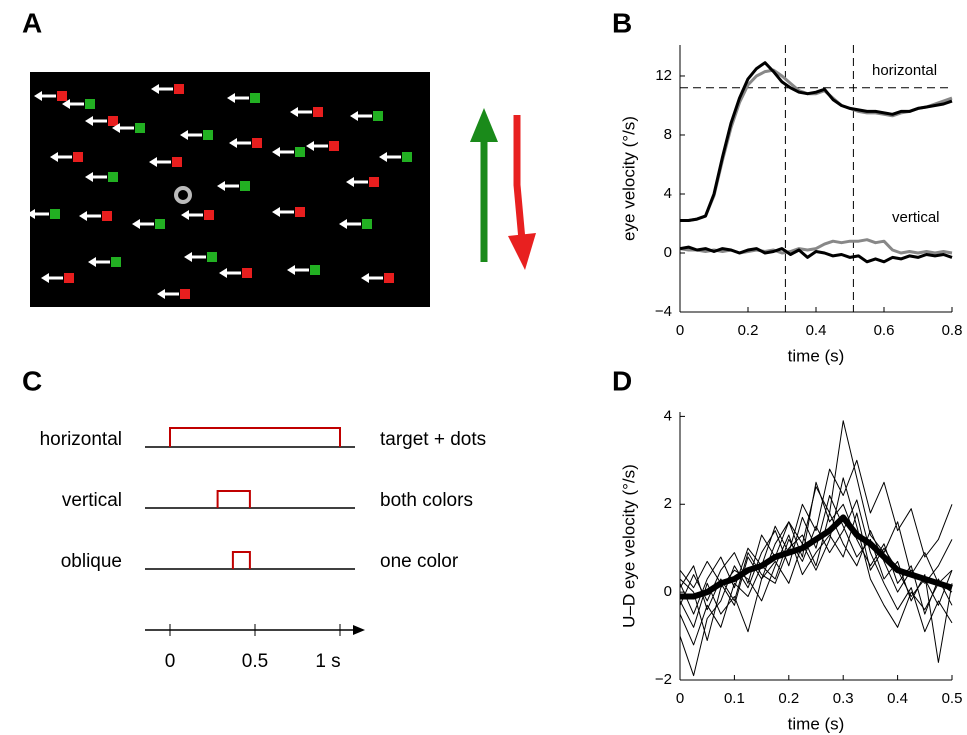  Describe the element at coordinates (628, 178) in the screenshot. I see `y-axis-label: eye velocity (°/s)` at that location.